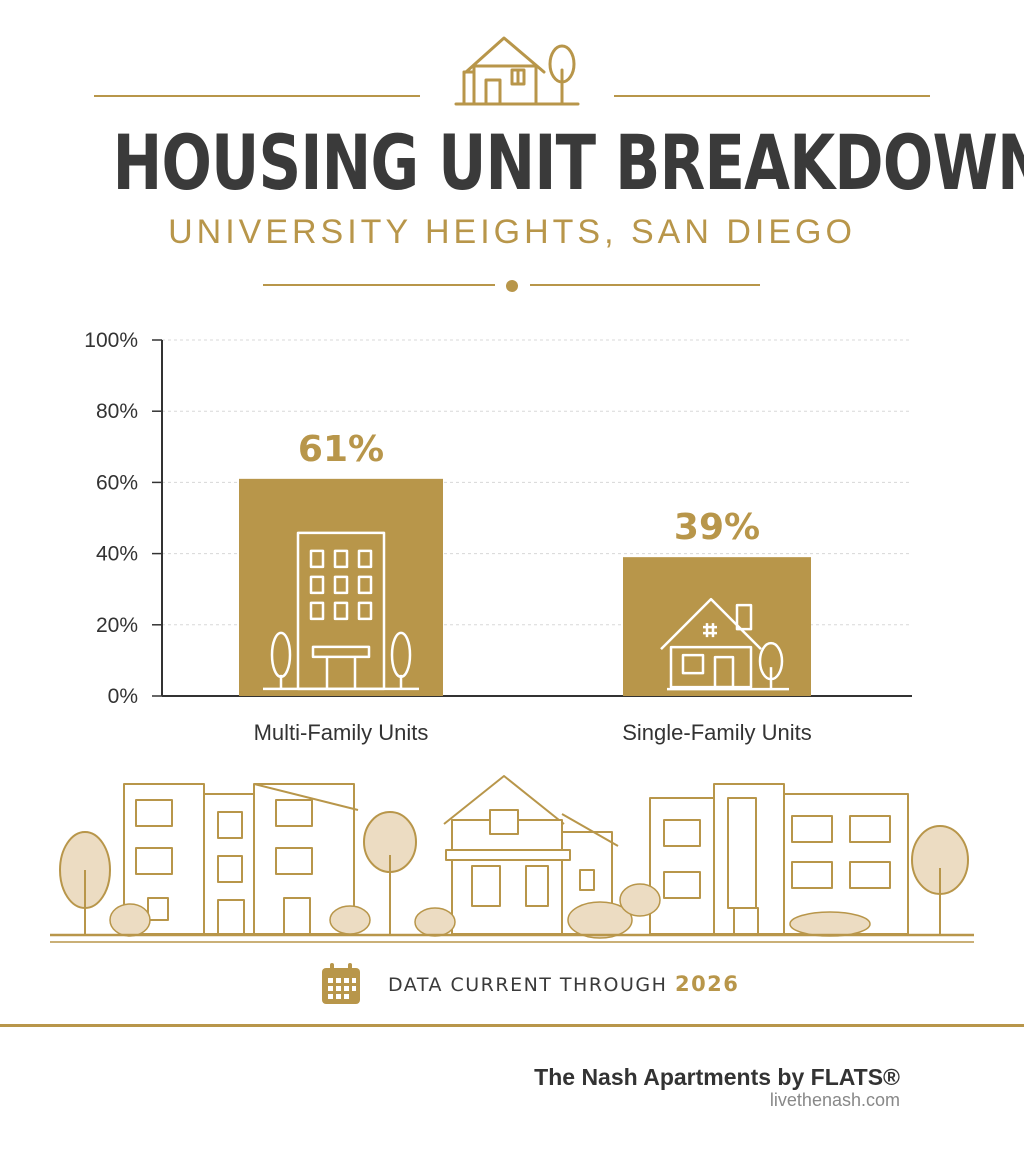  I want to click on y-tick-label: 40%, so click(117, 554).